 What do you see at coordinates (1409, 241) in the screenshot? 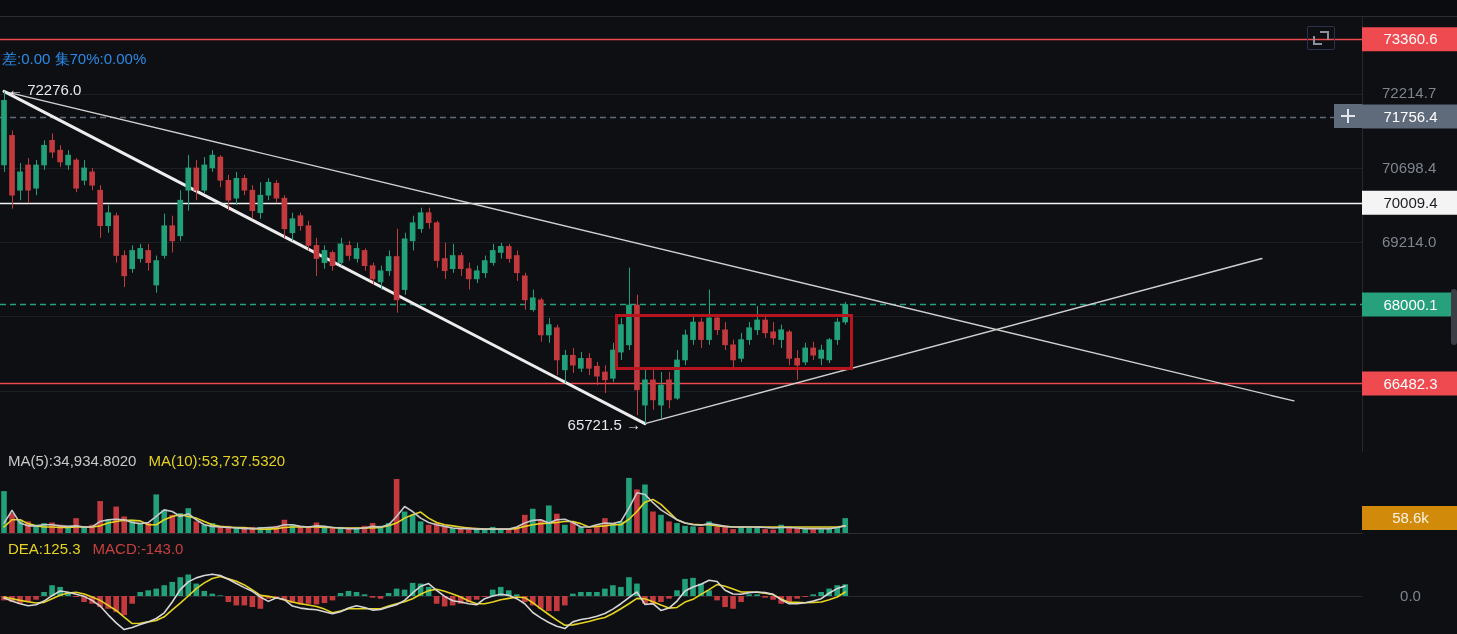
I see `y-tick-label: 69214.0` at bounding box center [1409, 241].